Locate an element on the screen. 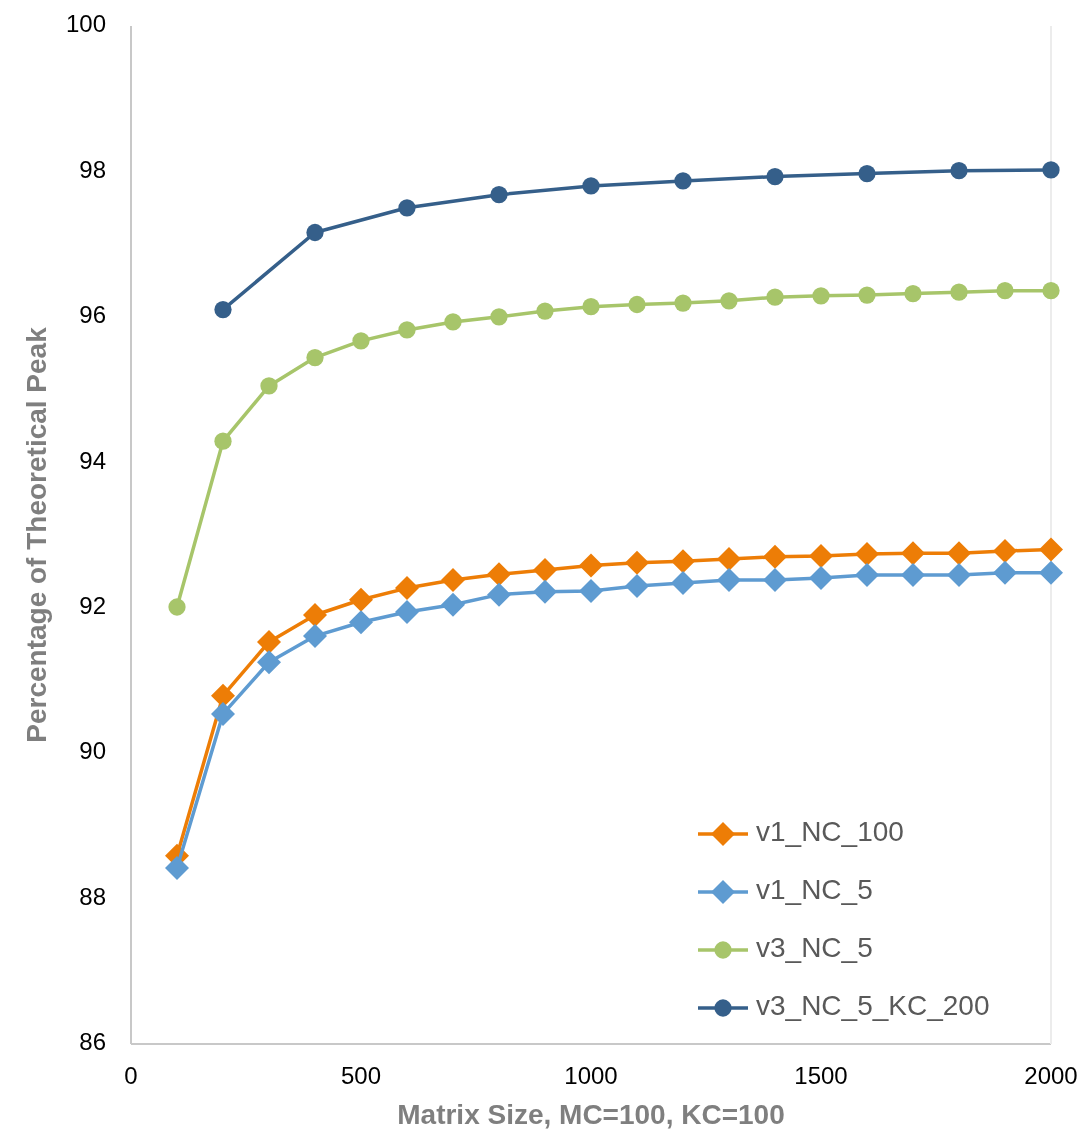  x-tick-label: 1000 is located at coordinates (591, 1075).